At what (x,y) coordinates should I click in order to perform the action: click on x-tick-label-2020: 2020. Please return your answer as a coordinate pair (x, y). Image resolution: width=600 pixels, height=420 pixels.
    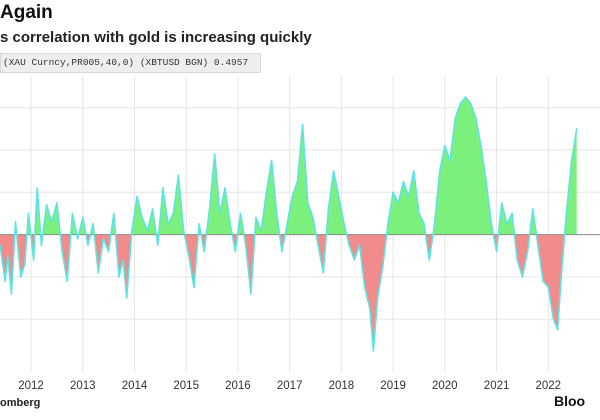
    Looking at the image, I should click on (445, 386).